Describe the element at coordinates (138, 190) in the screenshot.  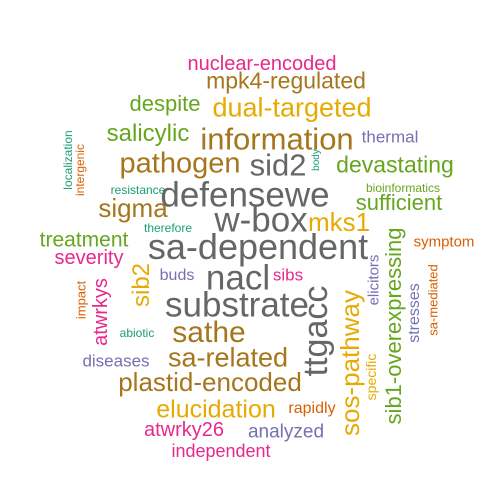
I see `word-resistance: resistance` at that location.